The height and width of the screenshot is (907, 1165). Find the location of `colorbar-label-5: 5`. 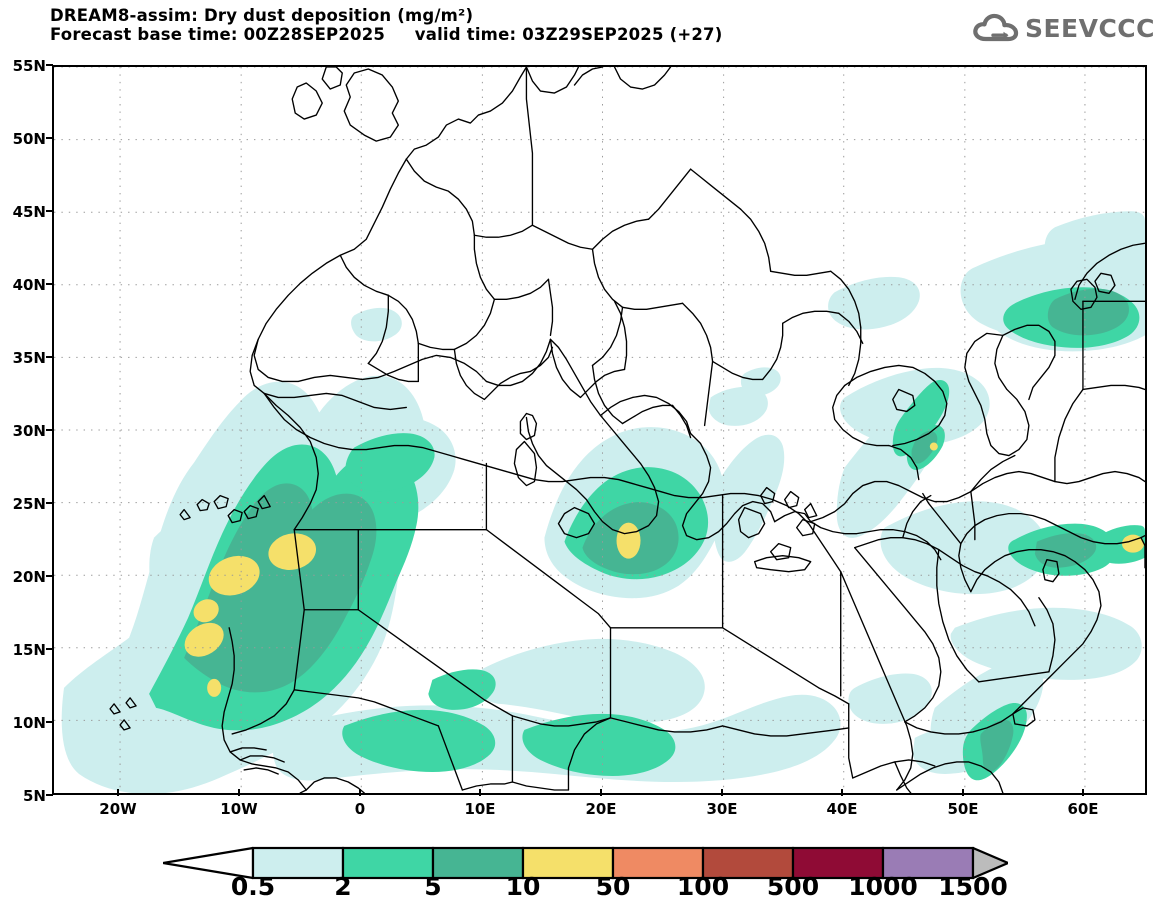

colorbar-label-5: 5 is located at coordinates (433, 886).